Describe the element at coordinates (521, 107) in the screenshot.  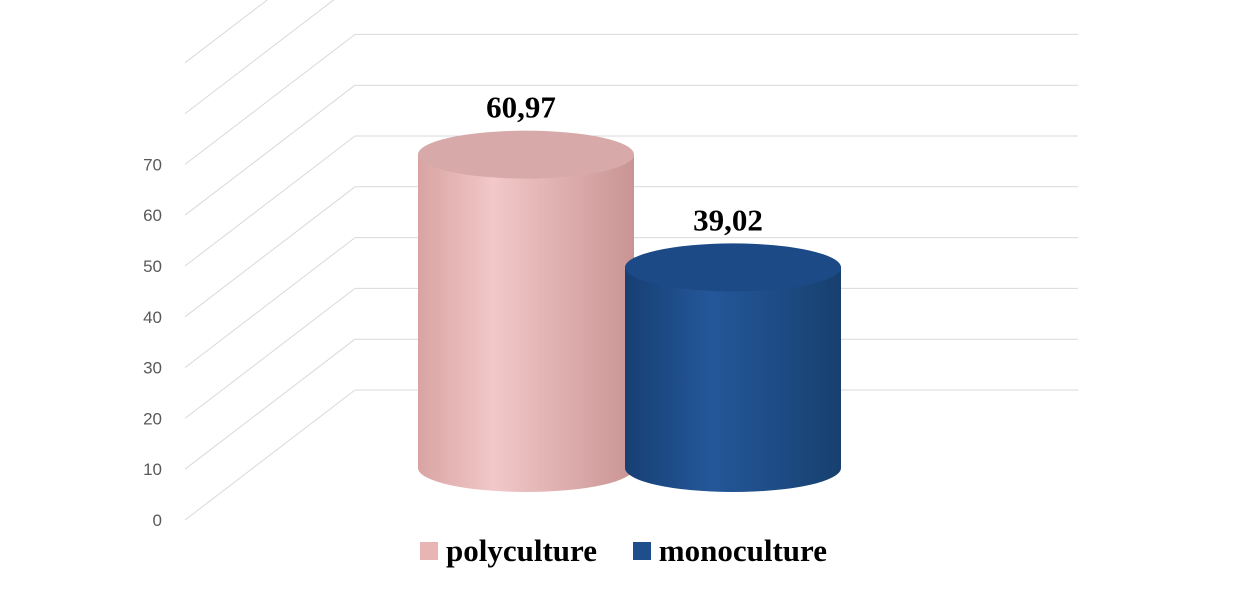
I see `data-label-polyculture: 60,97` at that location.